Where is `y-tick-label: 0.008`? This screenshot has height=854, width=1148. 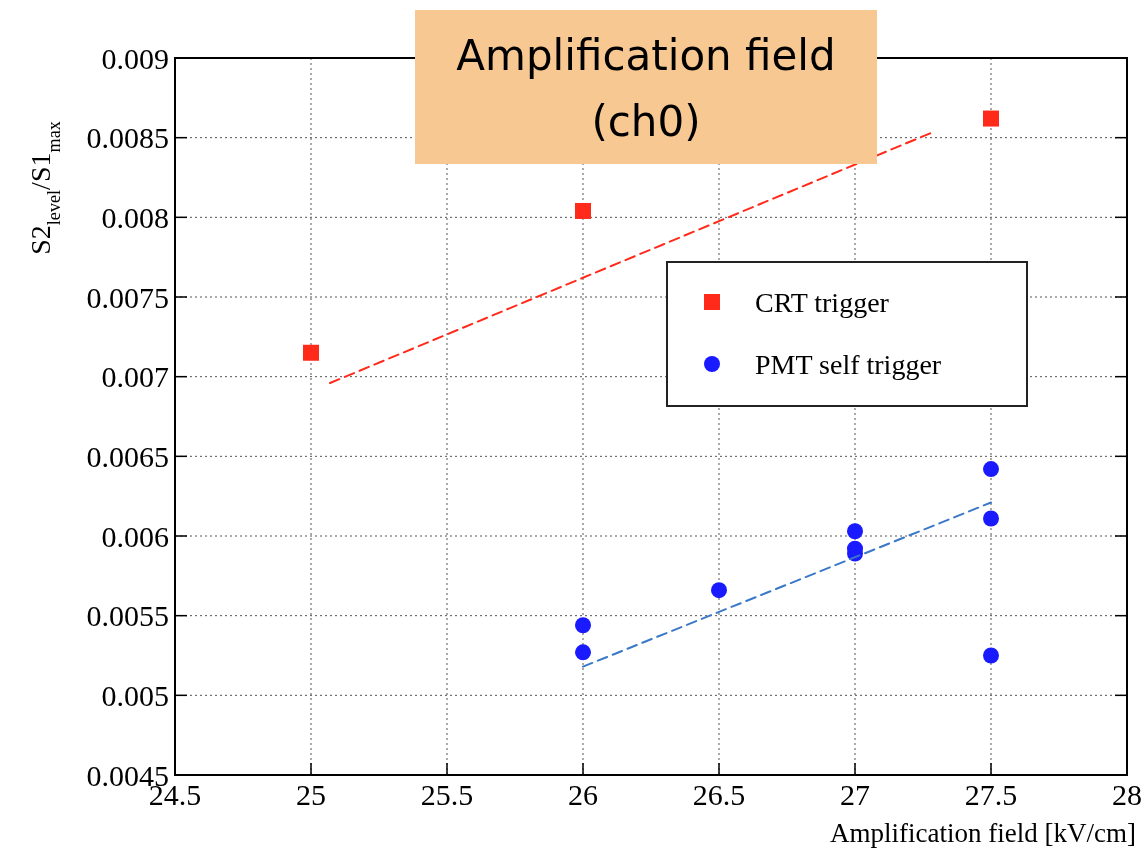 y-tick-label: 0.008 is located at coordinates (135, 217).